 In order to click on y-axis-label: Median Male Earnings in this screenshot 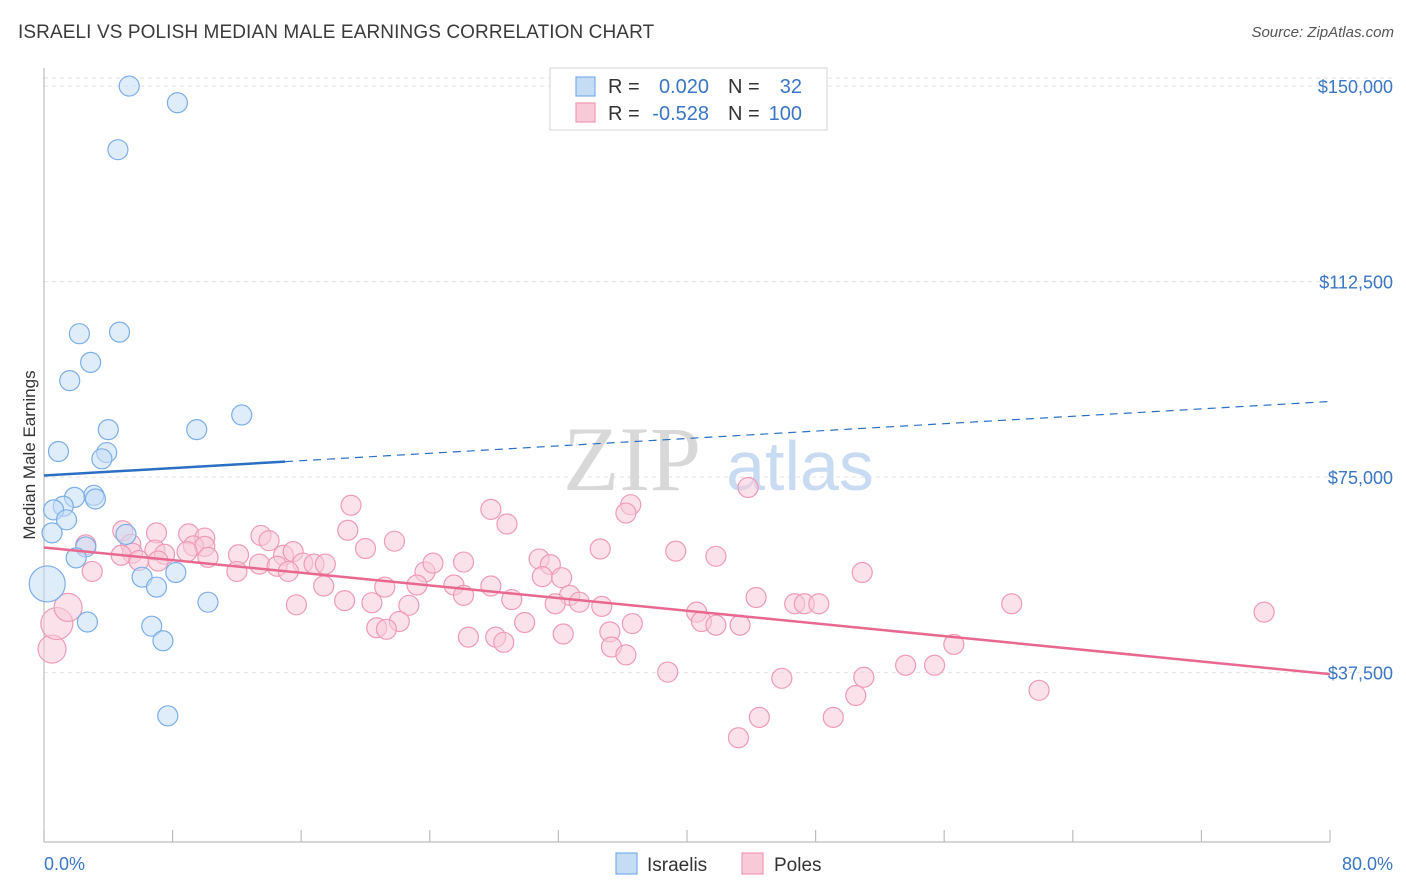, I will do `click(29, 454)`.